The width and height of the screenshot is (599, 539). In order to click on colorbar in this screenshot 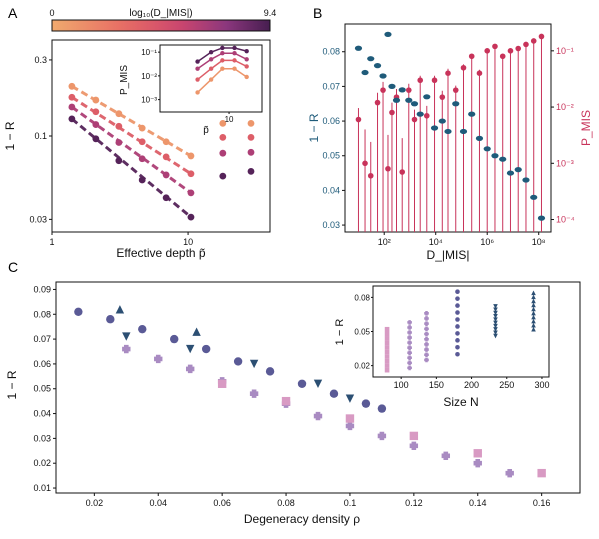, I will do `click(161, 25)`.